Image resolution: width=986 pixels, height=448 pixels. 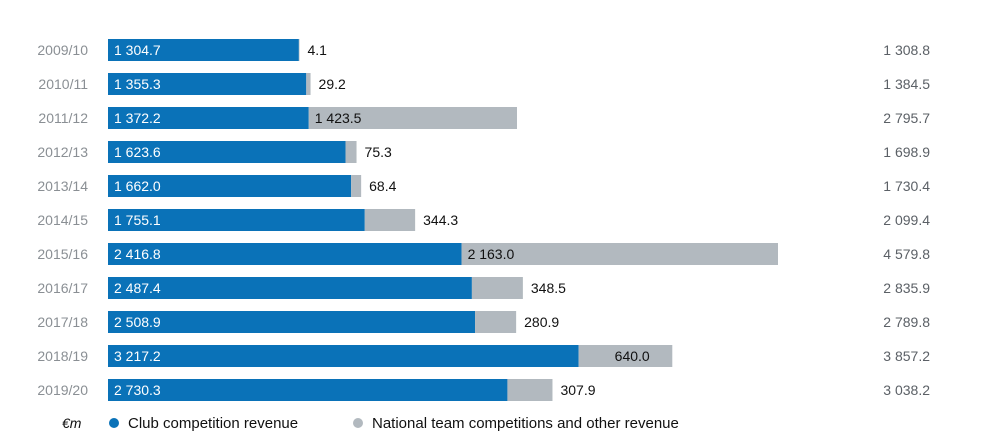 I want to click on value-label-club: 3 217.2, so click(x=137, y=356).